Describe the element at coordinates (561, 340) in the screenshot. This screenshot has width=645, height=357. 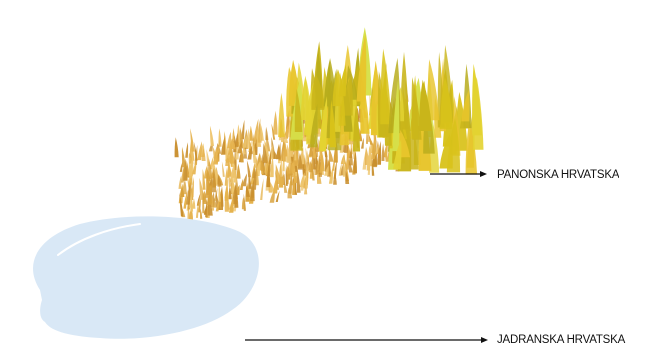
I see `label-adriatic-croatia: JADRANSKA HRVATSKA` at that location.